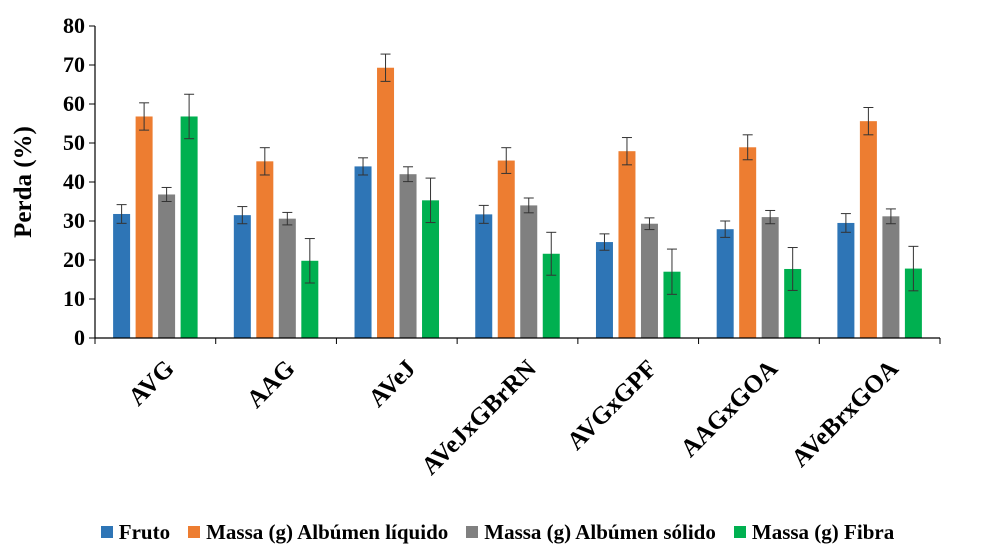 This screenshot has width=995, height=547. I want to click on y-tick-label: 60, so click(74, 103).